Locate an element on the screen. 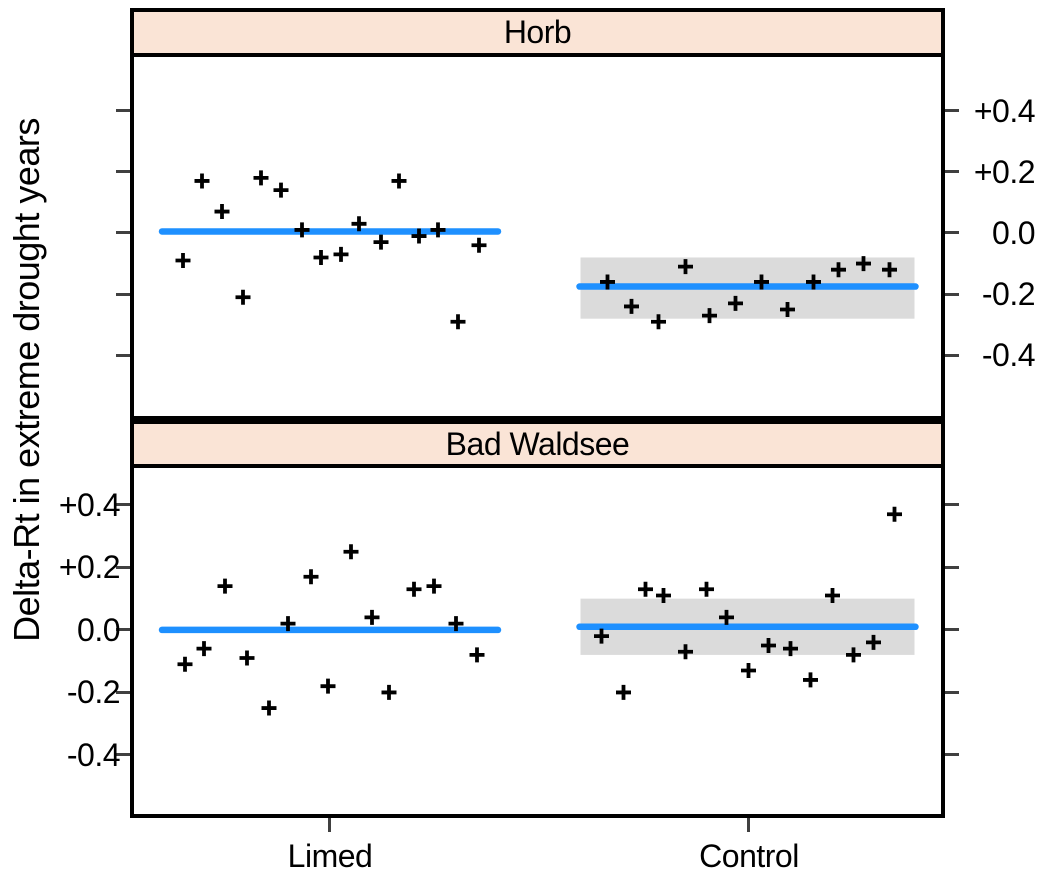 Image resolution: width=1045 pixels, height=874 pixels. y-tick-label: 0.0 is located at coordinates (1013, 232).